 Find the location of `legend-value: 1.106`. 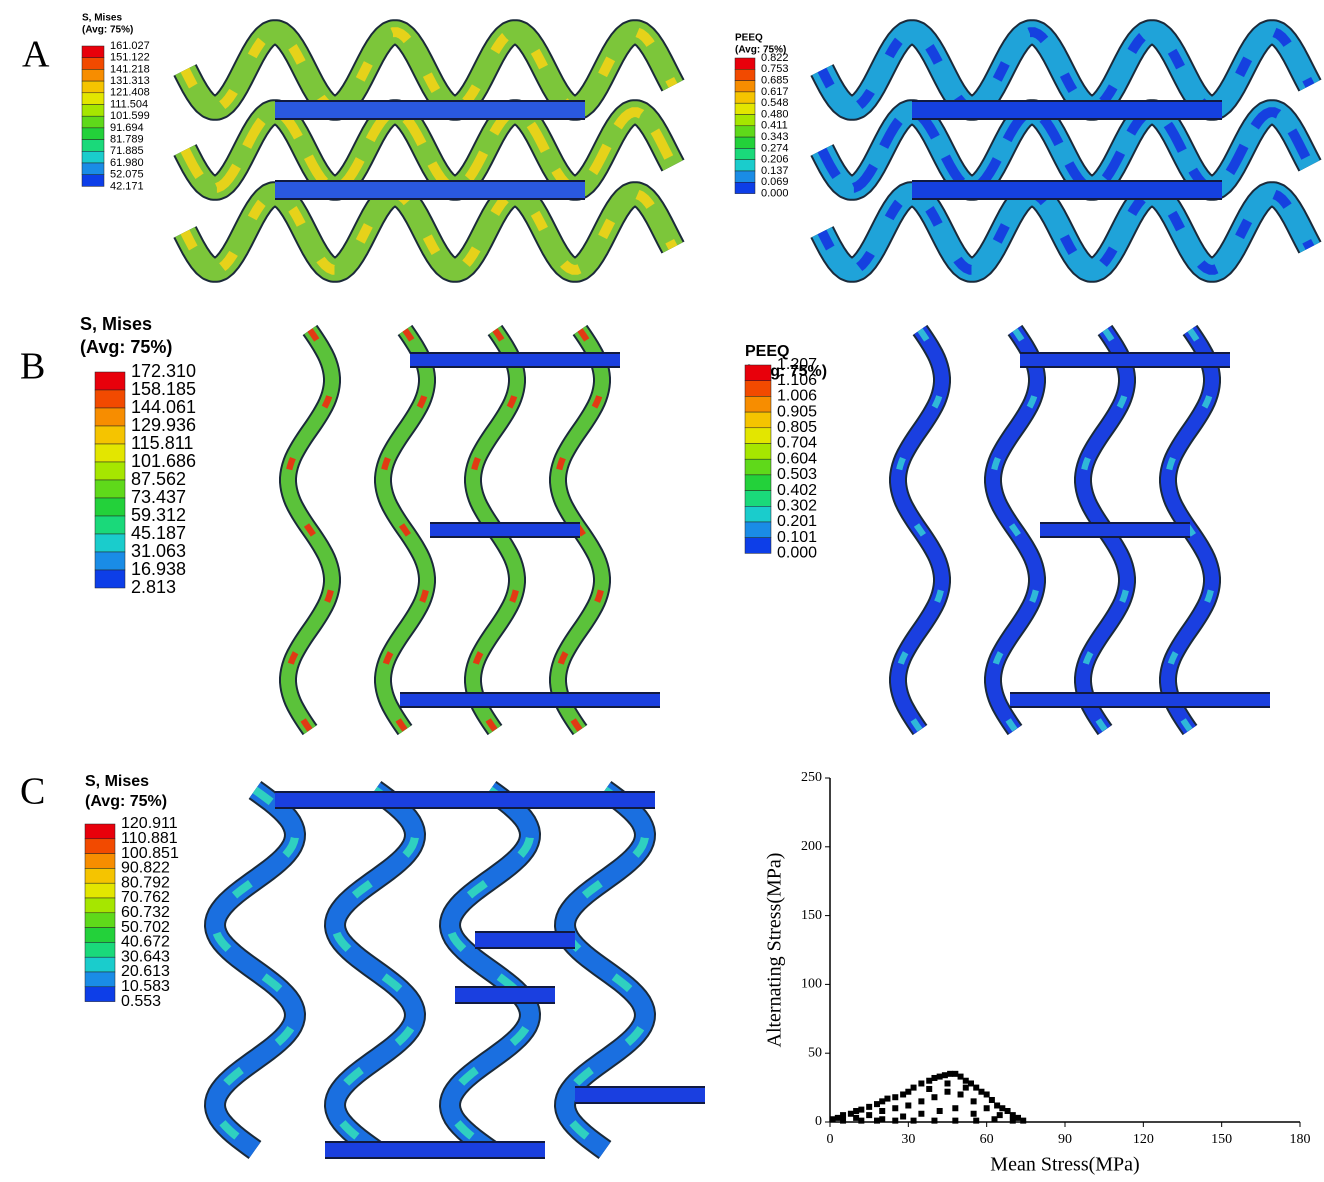

legend-value: 1.106 is located at coordinates (797, 380).